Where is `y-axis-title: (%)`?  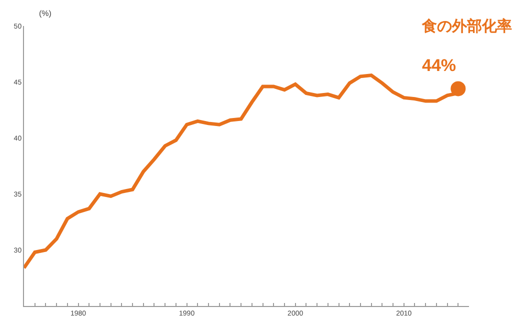 y-axis-title: (%) is located at coordinates (45, 13).